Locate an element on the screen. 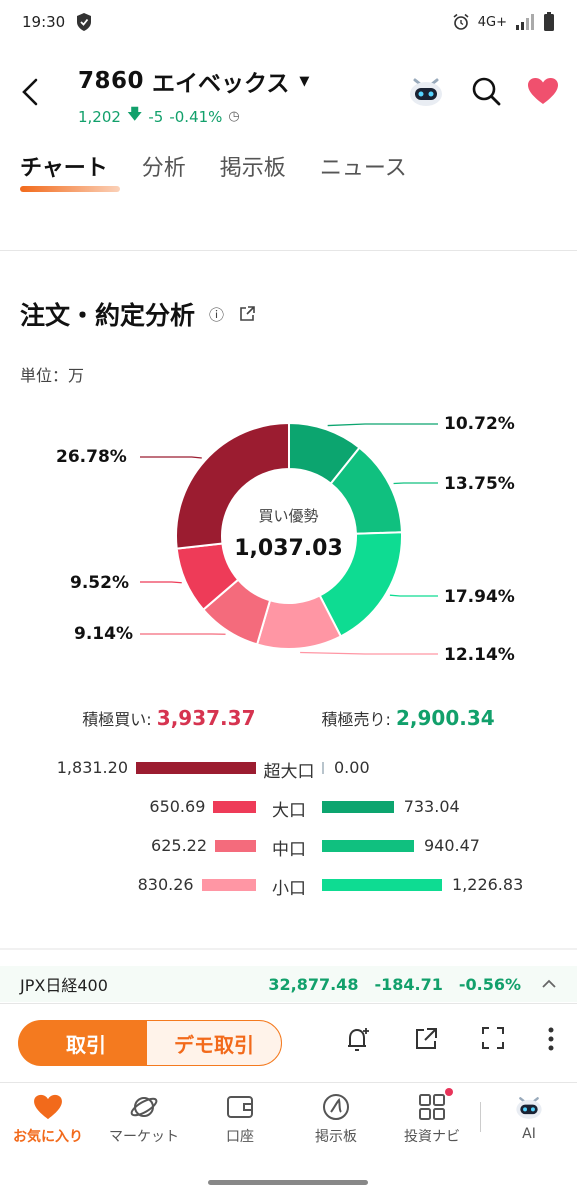 Image resolution: width=577 pixels, height=1200 pixels. tab-board: 掲示板 is located at coordinates (252, 168).